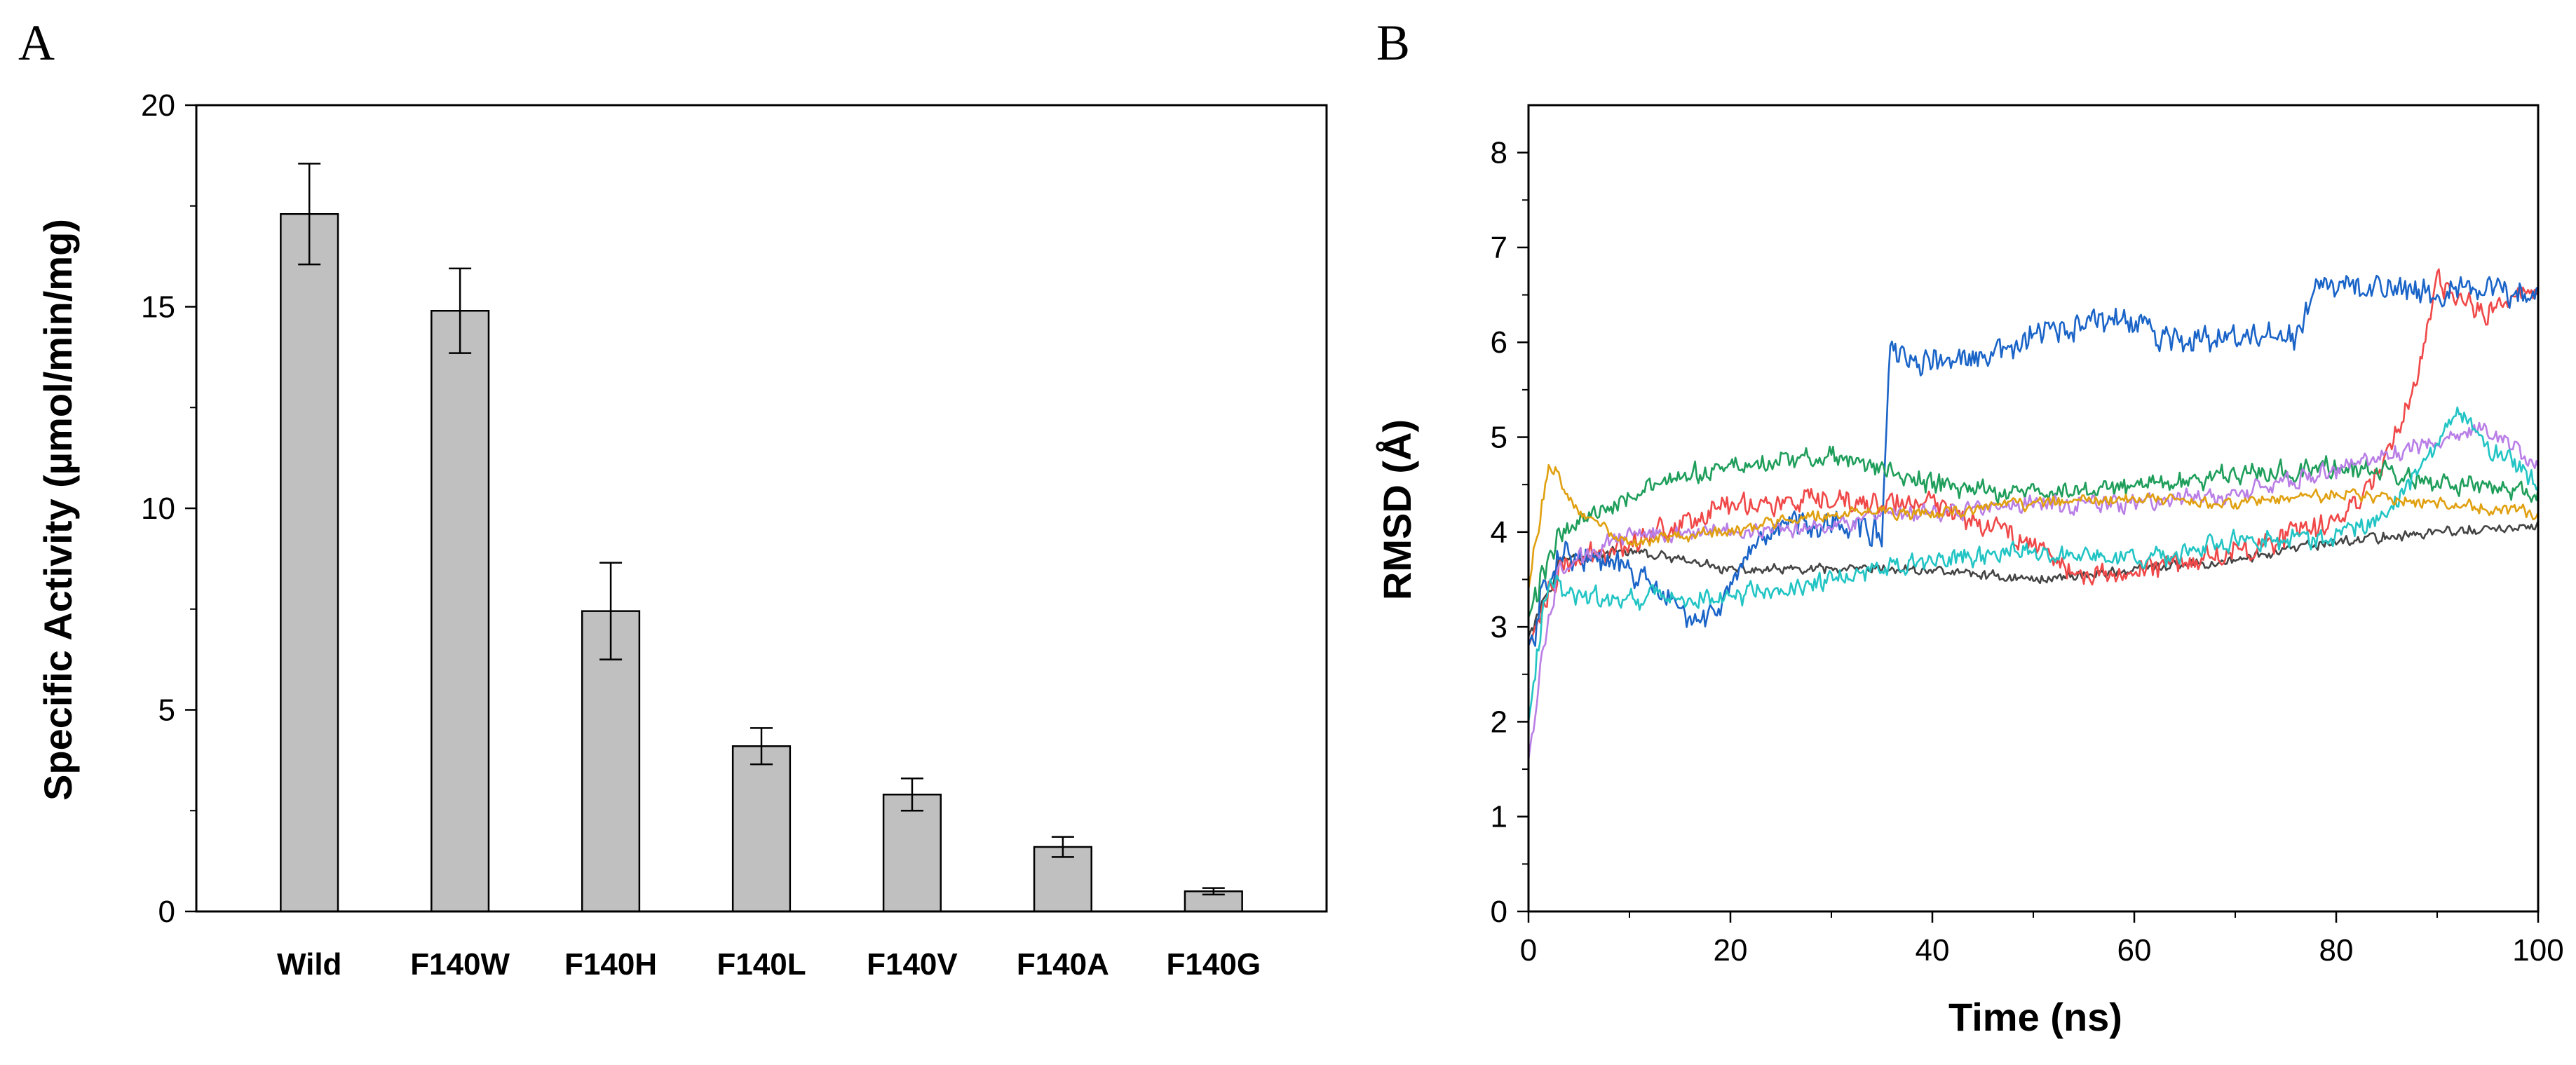 The width and height of the screenshot is (2576, 1065). I want to click on bar-f140v, so click(912, 853).